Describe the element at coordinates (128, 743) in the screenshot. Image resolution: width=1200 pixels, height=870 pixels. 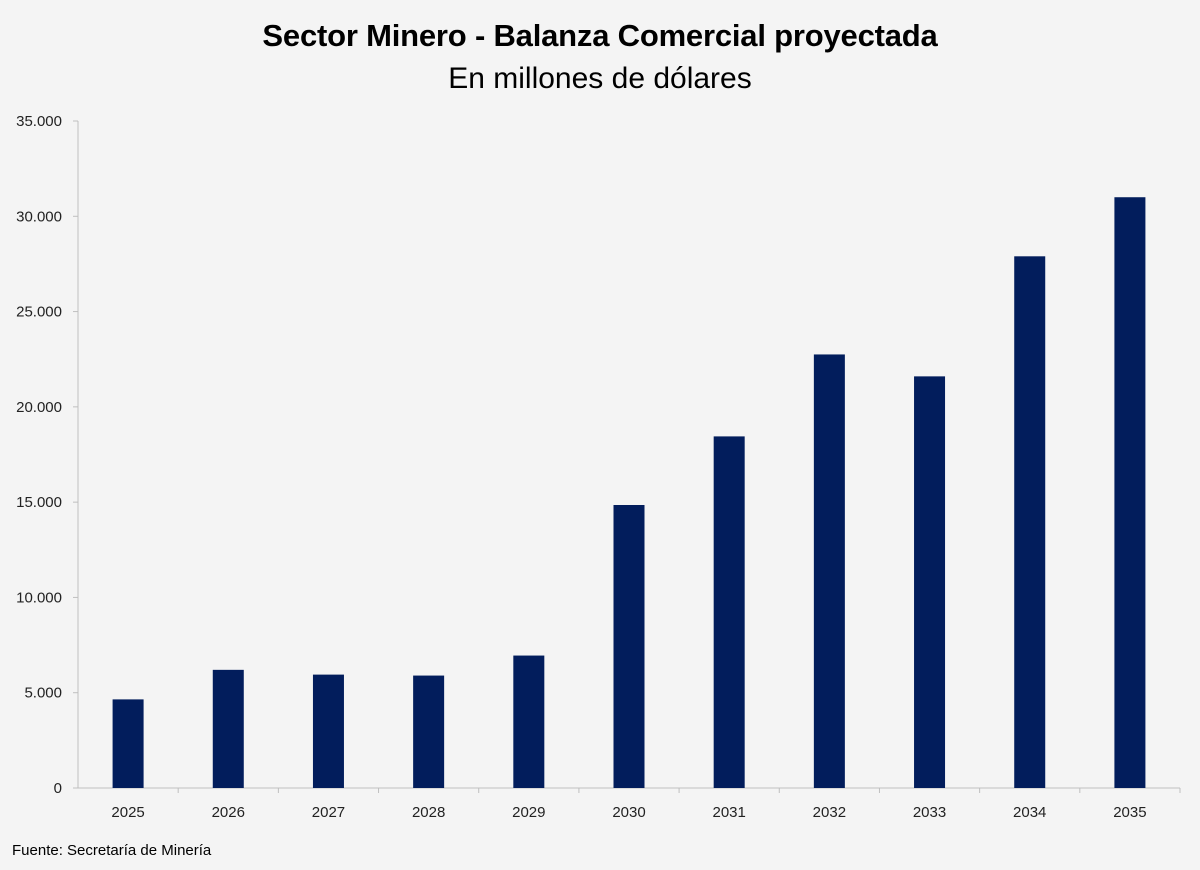
I see `bar-2025` at that location.